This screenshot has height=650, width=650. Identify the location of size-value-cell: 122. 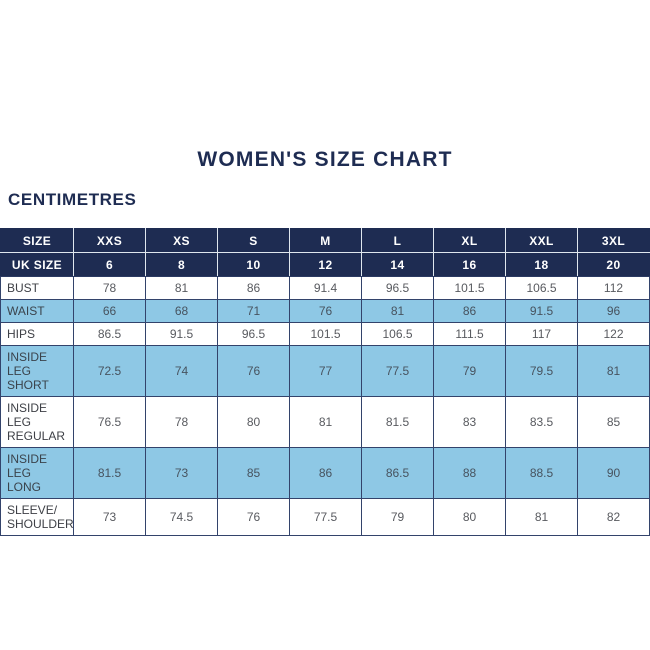
(613, 334).